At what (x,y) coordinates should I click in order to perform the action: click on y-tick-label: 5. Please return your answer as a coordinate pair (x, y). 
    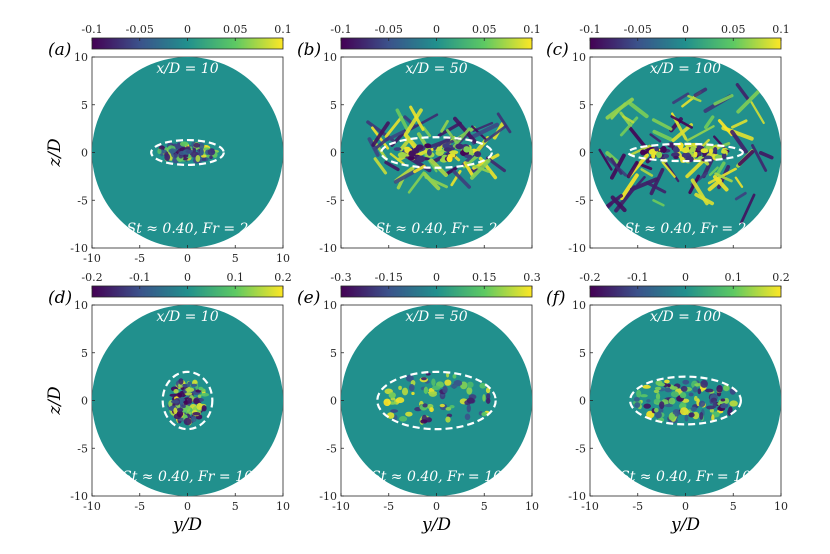
    Looking at the image, I should click on (84, 105).